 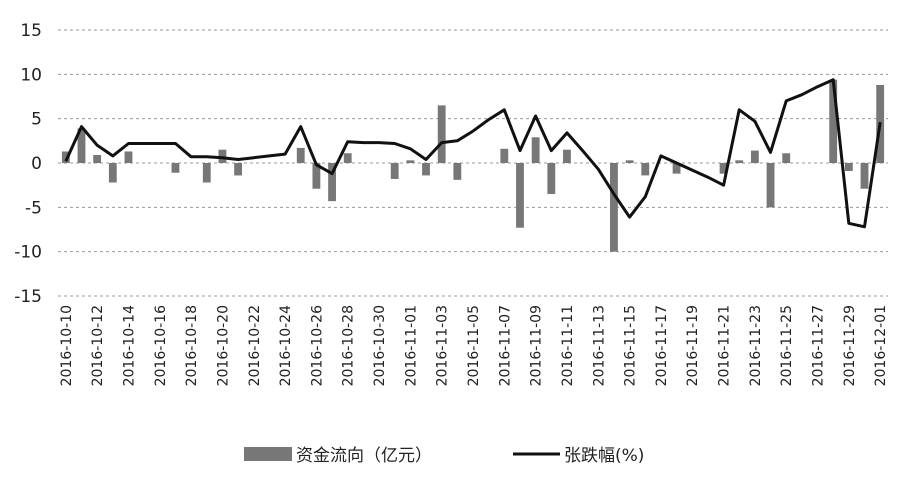 I want to click on y-tick-label: 0, so click(x=36, y=164).